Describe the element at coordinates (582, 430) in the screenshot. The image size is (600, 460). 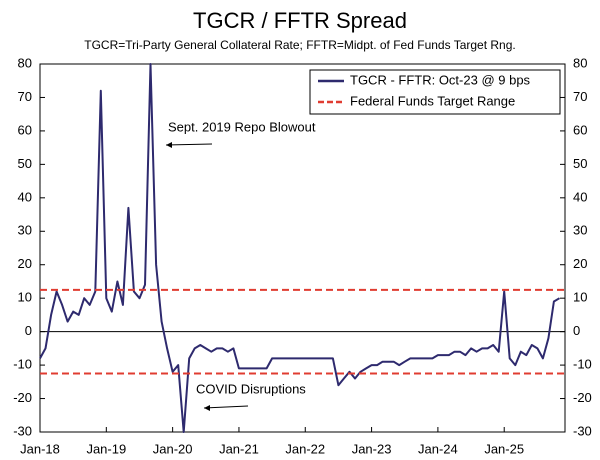
I see `y2-tick-label: -30` at that location.